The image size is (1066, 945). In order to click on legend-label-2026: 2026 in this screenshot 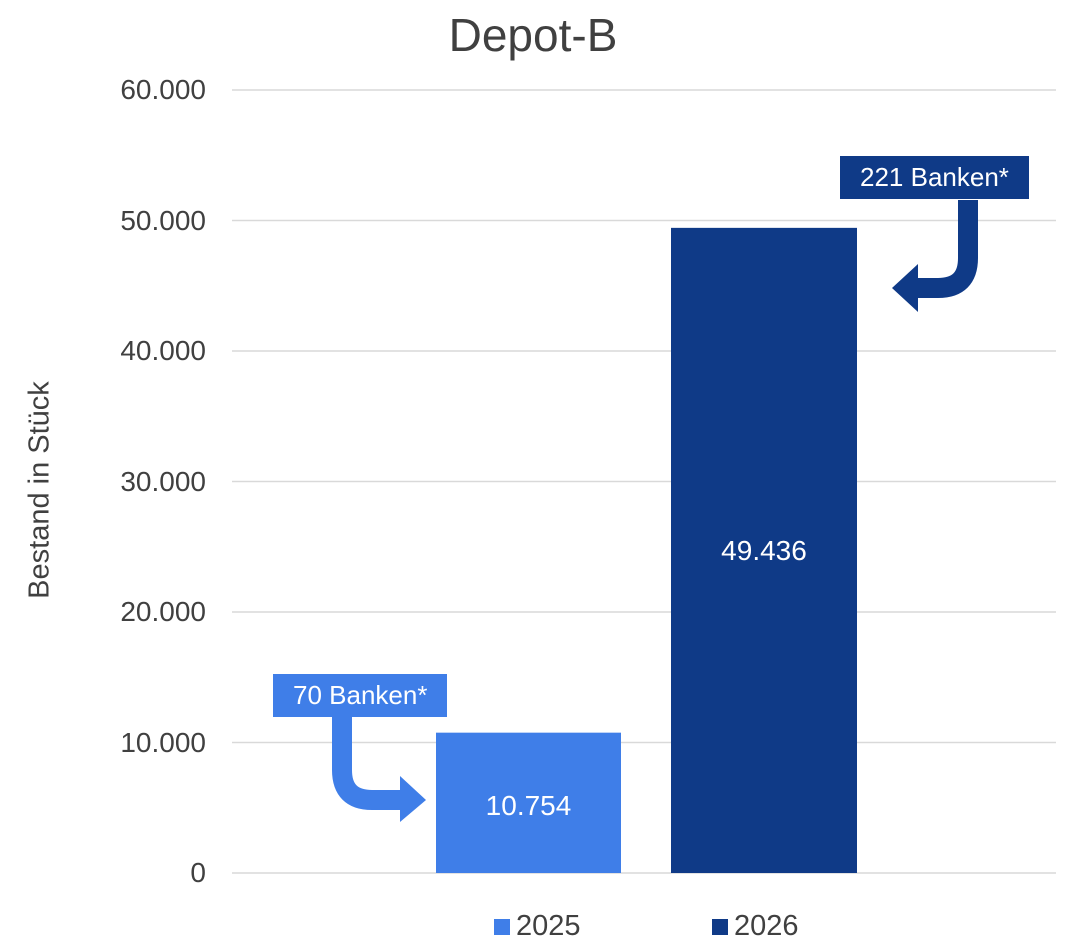, I will do `click(766, 926)`.